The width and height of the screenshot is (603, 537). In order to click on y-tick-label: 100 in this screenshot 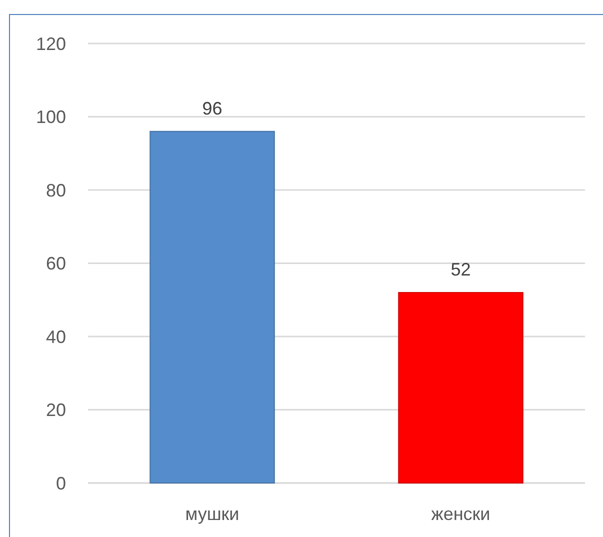, I will do `click(51, 117)`.